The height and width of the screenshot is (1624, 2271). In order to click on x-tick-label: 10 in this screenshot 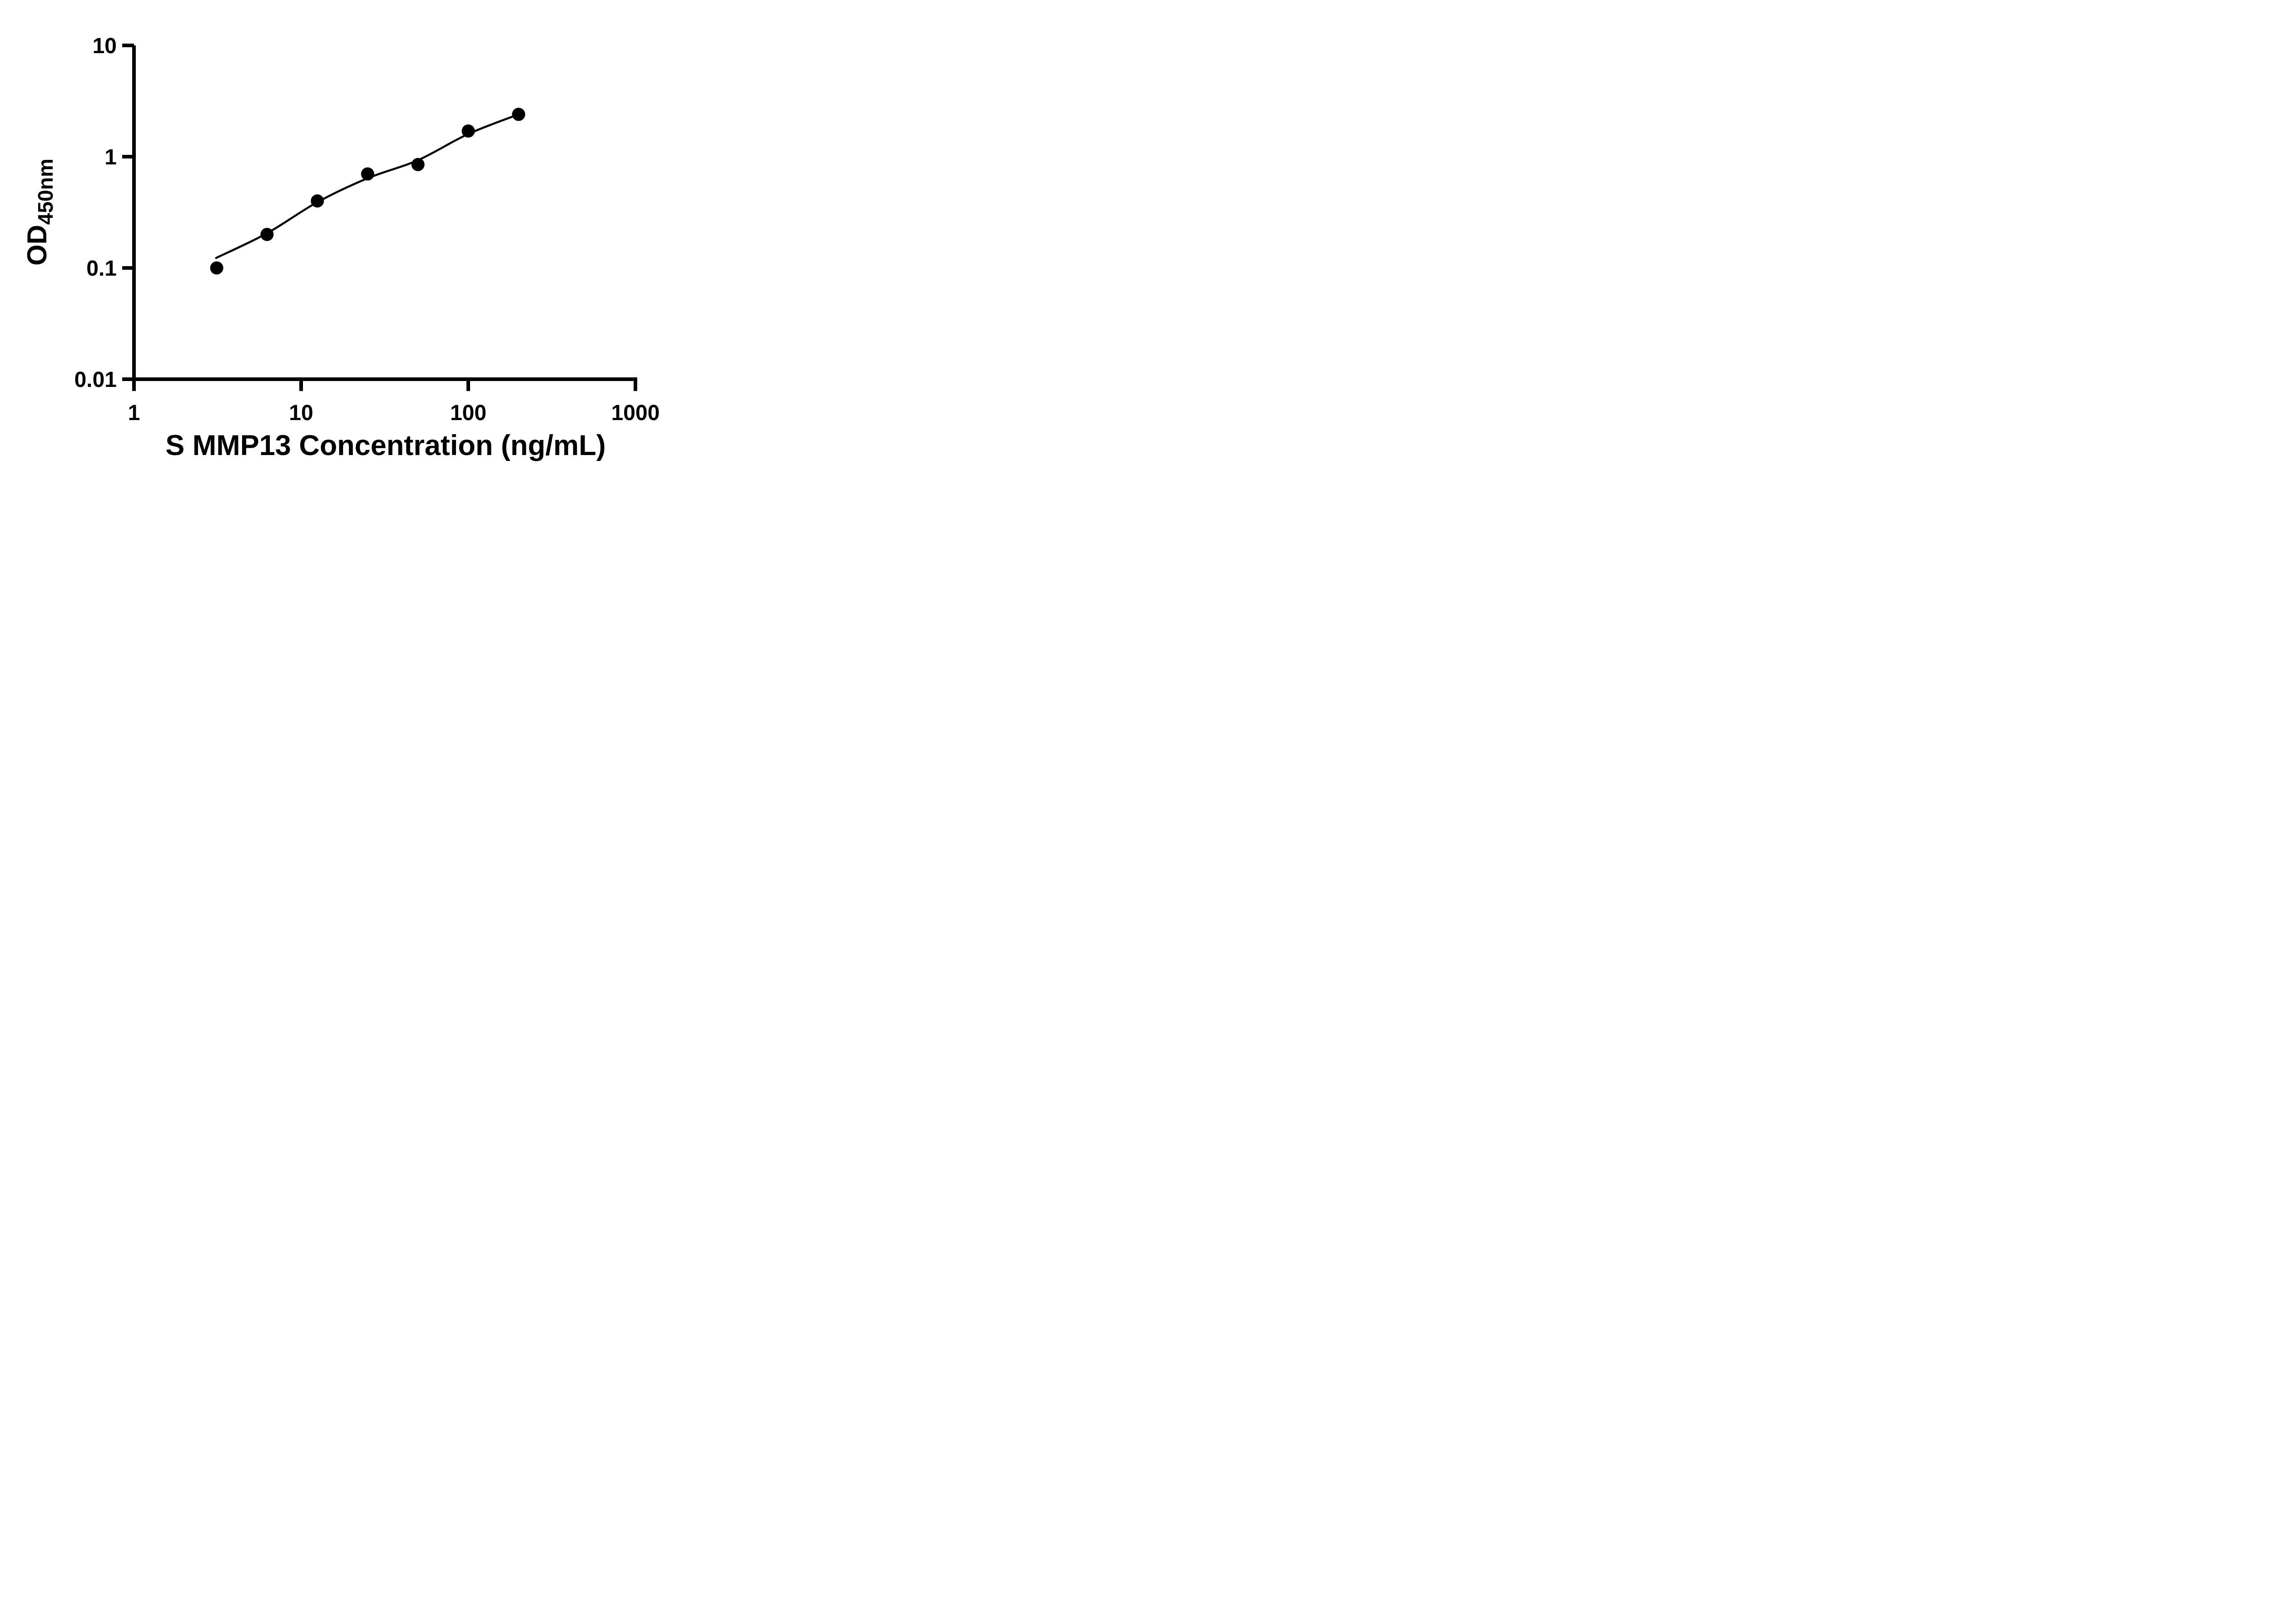, I will do `click(301, 413)`.